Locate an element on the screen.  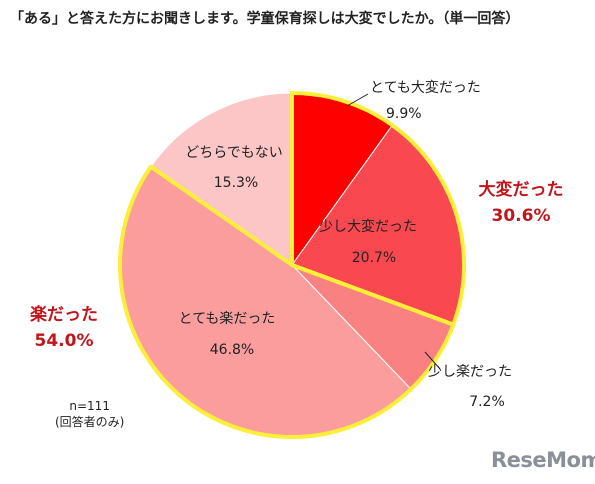
group-2-label: 楽だった is located at coordinates (64, 314).